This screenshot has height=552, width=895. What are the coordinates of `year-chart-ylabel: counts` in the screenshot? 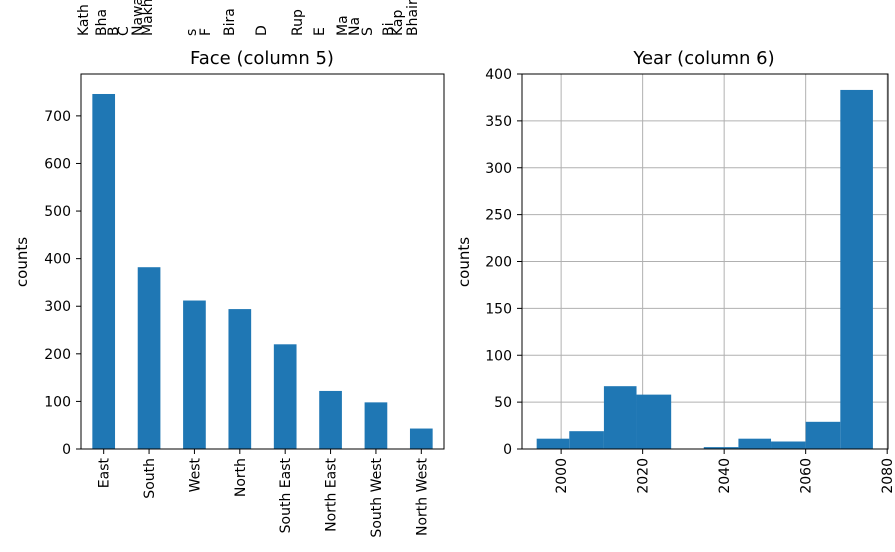 It's located at (464, 262).